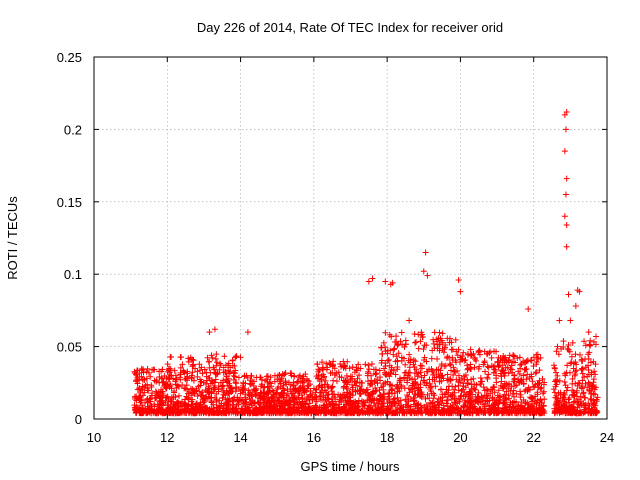 Image resolution: width=640 pixels, height=480 pixels. Describe the element at coordinates (73, 129) in the screenshot. I see `y-tick-label: 0.2` at that location.